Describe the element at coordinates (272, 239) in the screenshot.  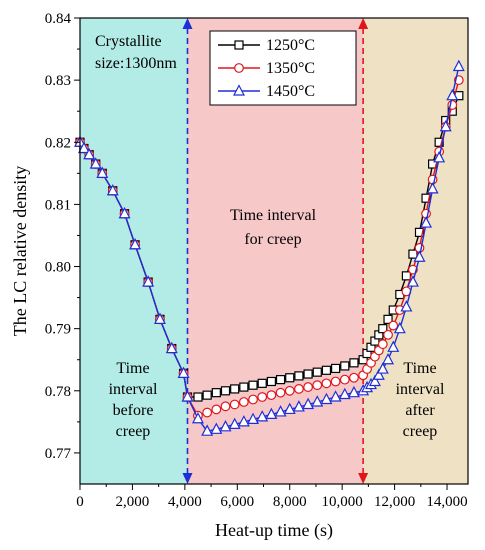
I see `creep-line-2: for creep` at that location.